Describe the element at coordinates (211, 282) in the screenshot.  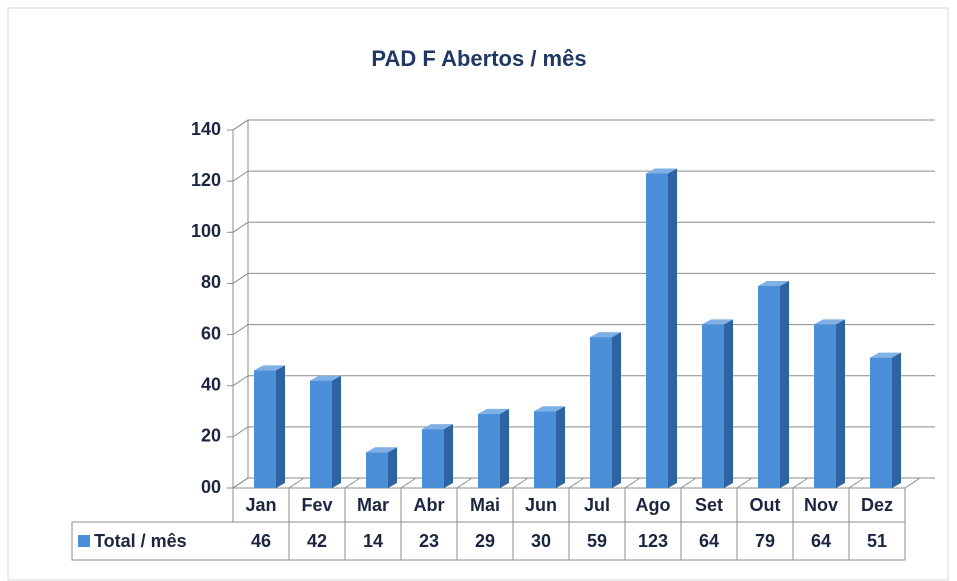
I see `y-tick-label: 80` at that location.